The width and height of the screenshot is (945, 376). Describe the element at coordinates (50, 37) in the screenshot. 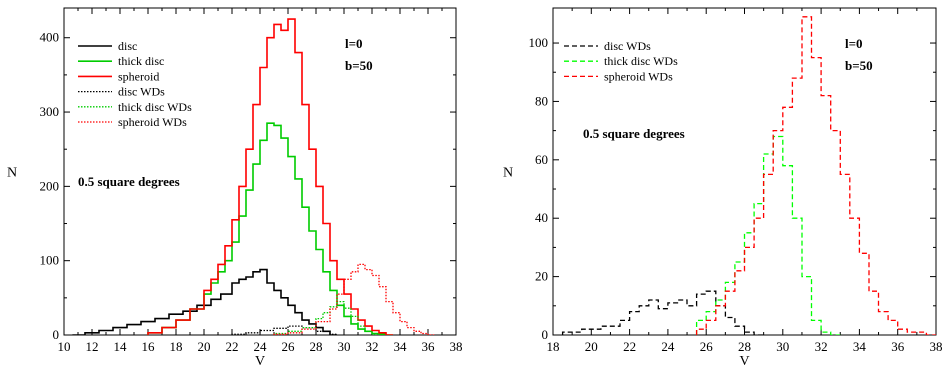

I see `y-tick-label: 400` at that location.